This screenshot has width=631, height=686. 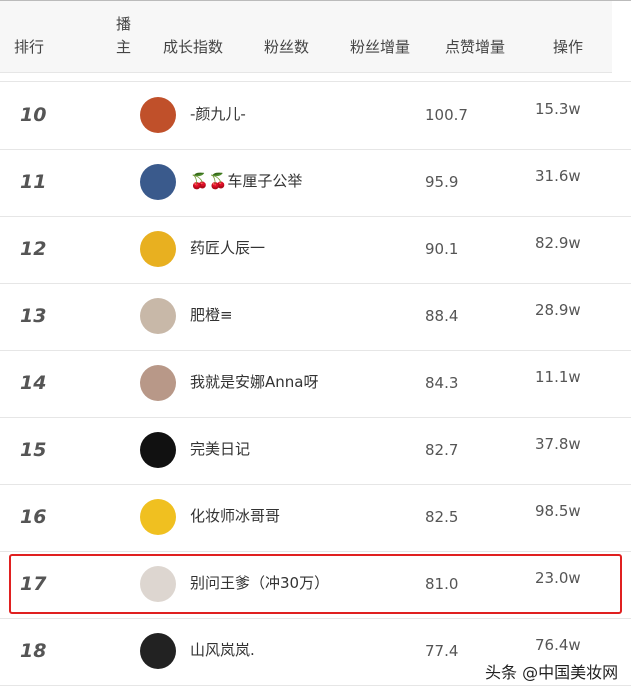 What do you see at coordinates (287, 47) in the screenshot?
I see `col-fans: 粉丝数` at bounding box center [287, 47].